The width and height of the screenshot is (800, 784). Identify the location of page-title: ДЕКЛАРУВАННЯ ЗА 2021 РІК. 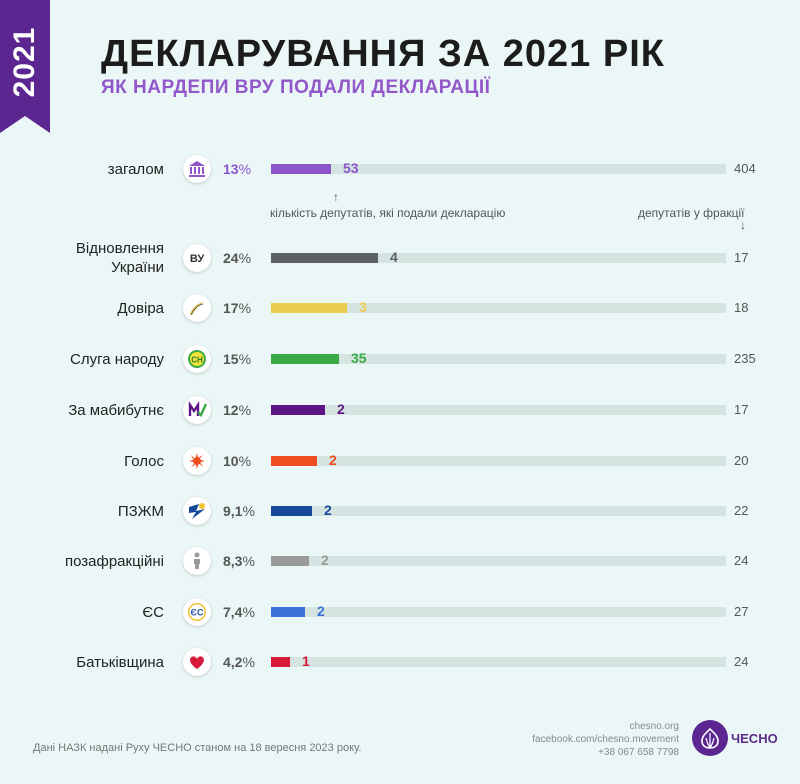
(383, 54).